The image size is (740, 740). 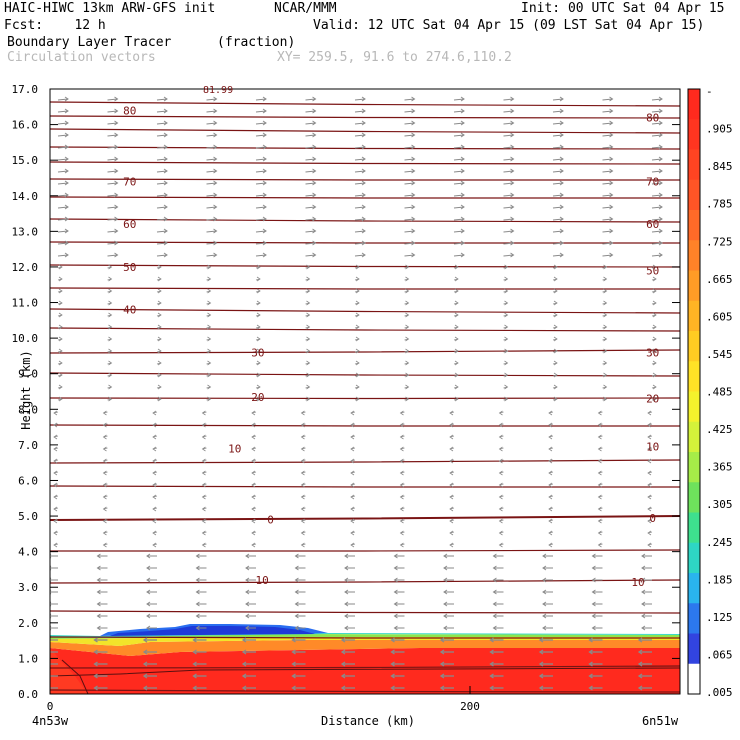 I want to click on y-tick-label: 14.0, so click(x=25, y=196).